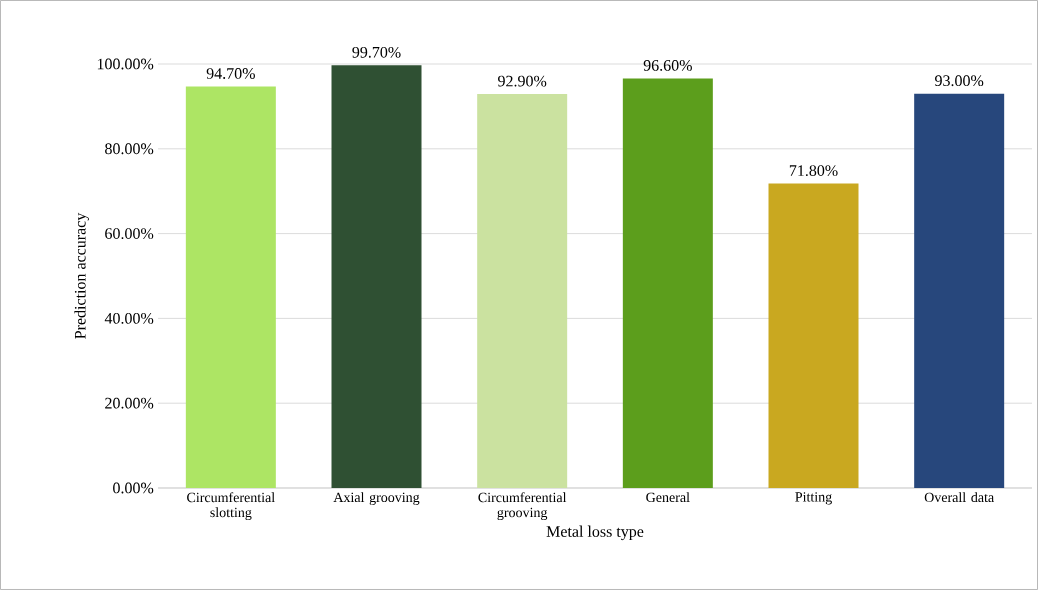 The image size is (1038, 590). Describe the element at coordinates (129, 149) in the screenshot. I see `y-tick-label: 80.00%` at that location.